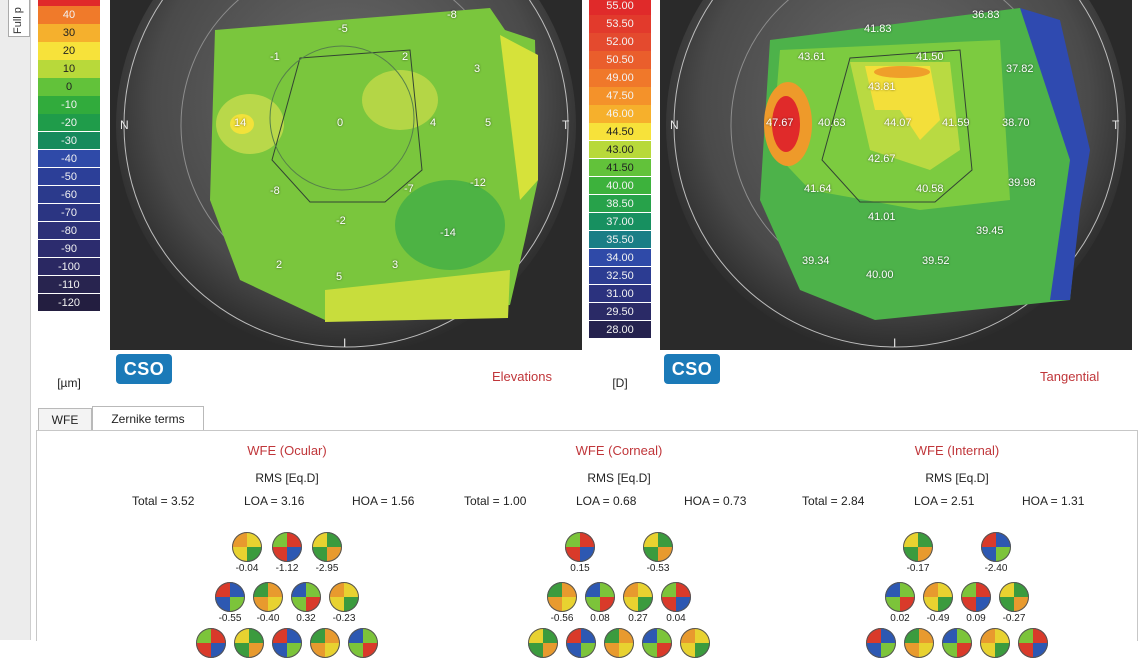  What do you see at coordinates (148, 418) in the screenshot?
I see `tab-zernike-terms: Zernike terms` at bounding box center [148, 418].